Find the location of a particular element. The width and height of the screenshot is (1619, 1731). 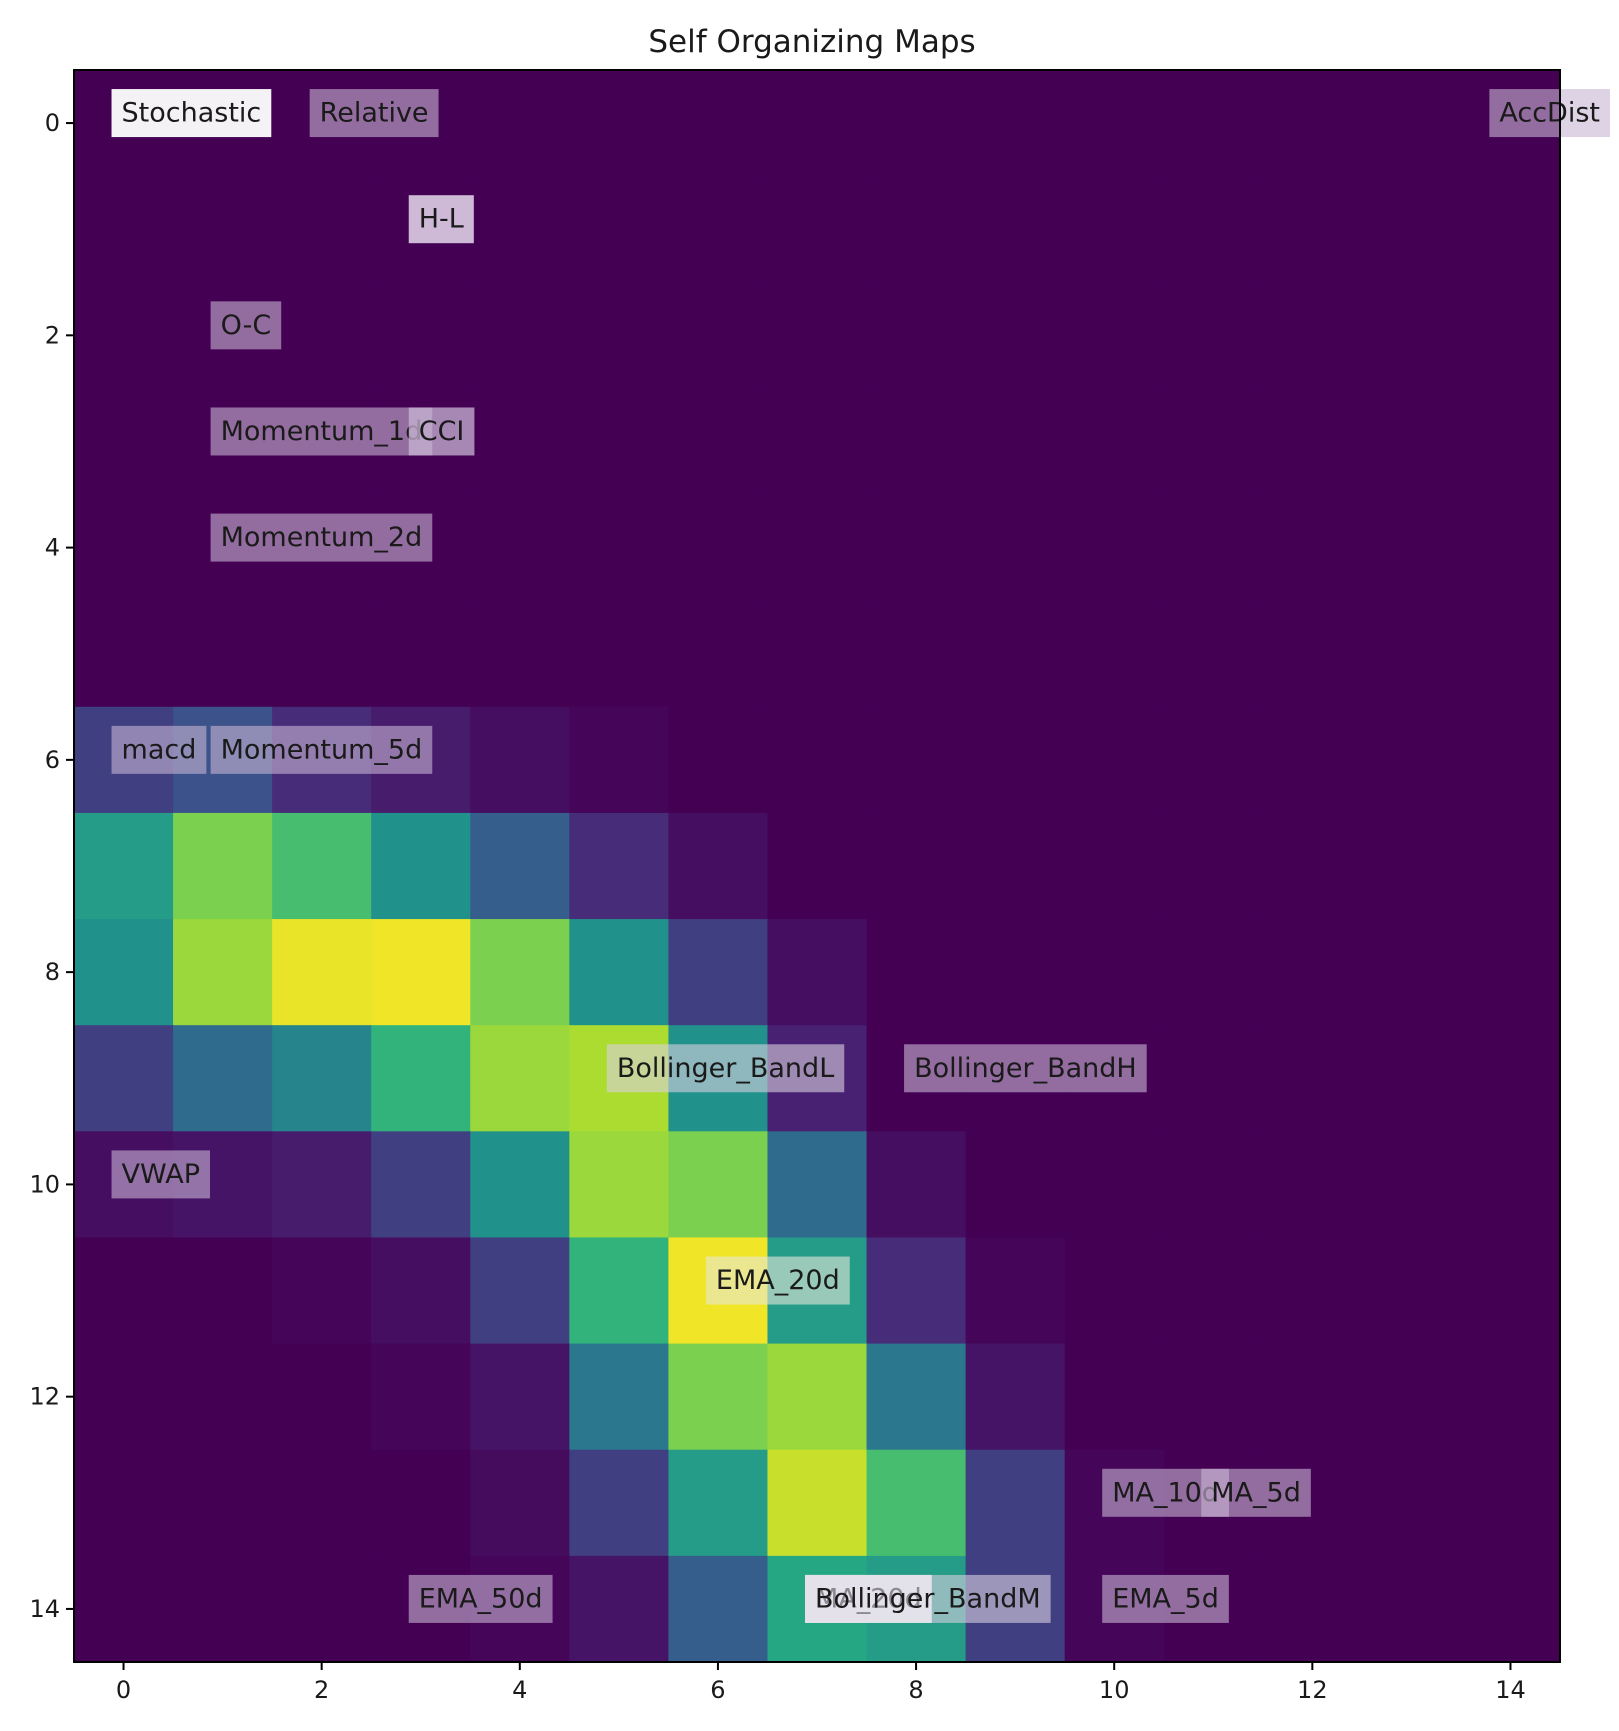

y-tick-label: 4 is located at coordinates (52, 548).